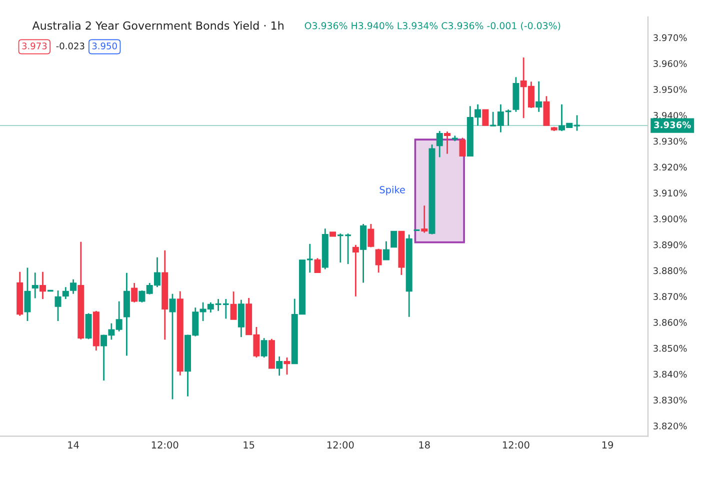 The height and width of the screenshot is (482, 716). What do you see at coordinates (249, 445) in the screenshot?
I see `x-tick-label: 15` at bounding box center [249, 445].